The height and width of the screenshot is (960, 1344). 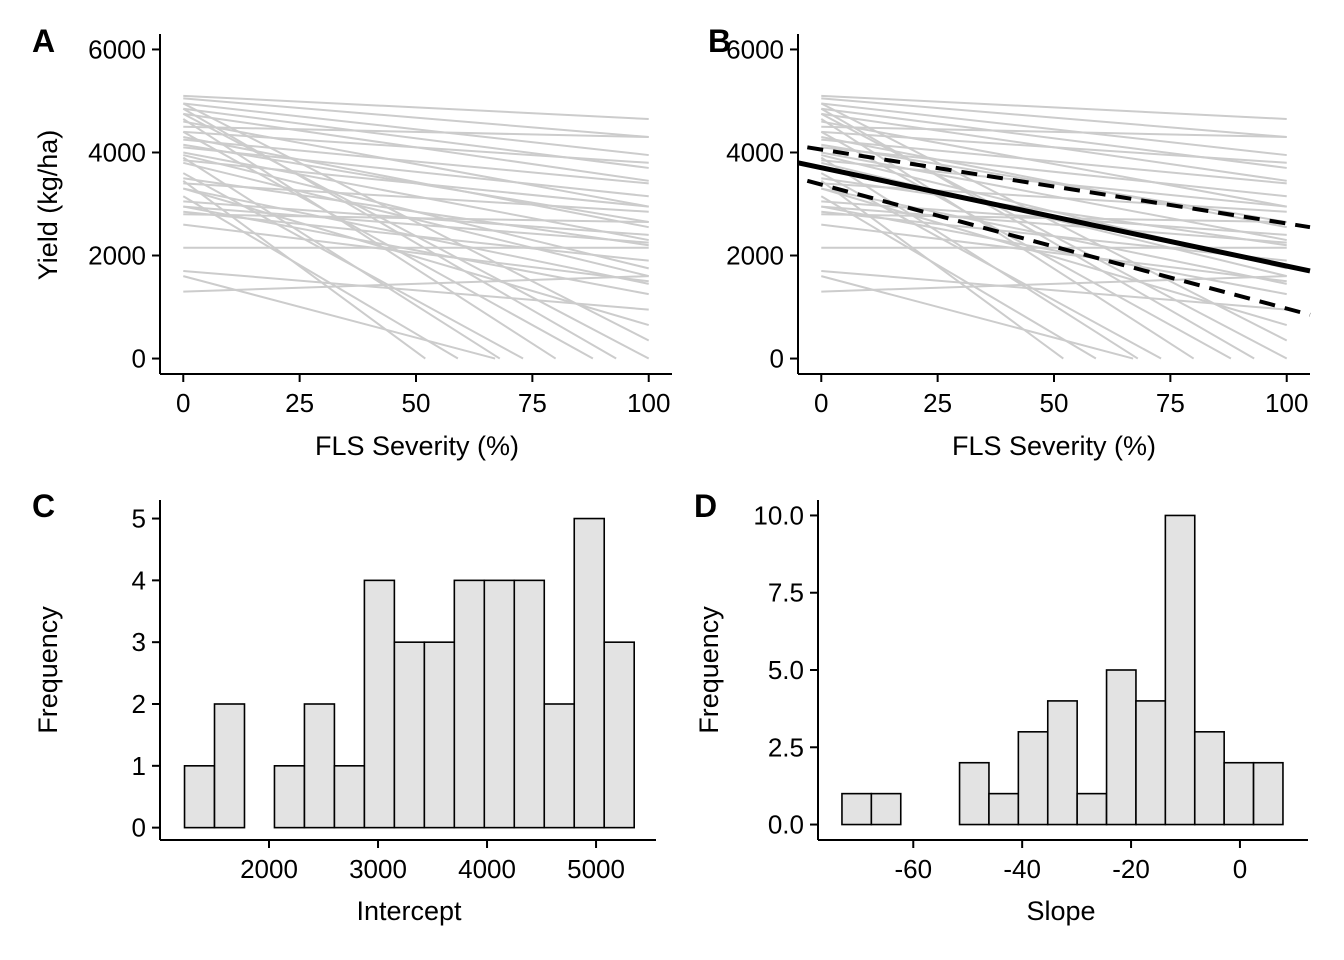 I want to click on panel-d-x-tick-label: -40, so click(x=1022, y=869).